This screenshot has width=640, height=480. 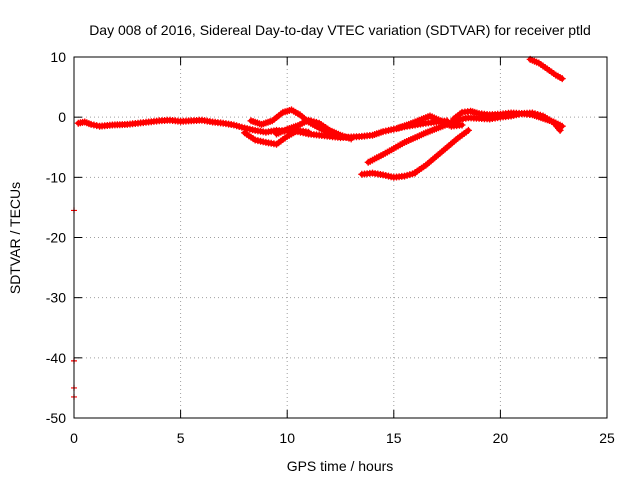 I want to click on series-track-bump-11h, so click(x=314, y=129).